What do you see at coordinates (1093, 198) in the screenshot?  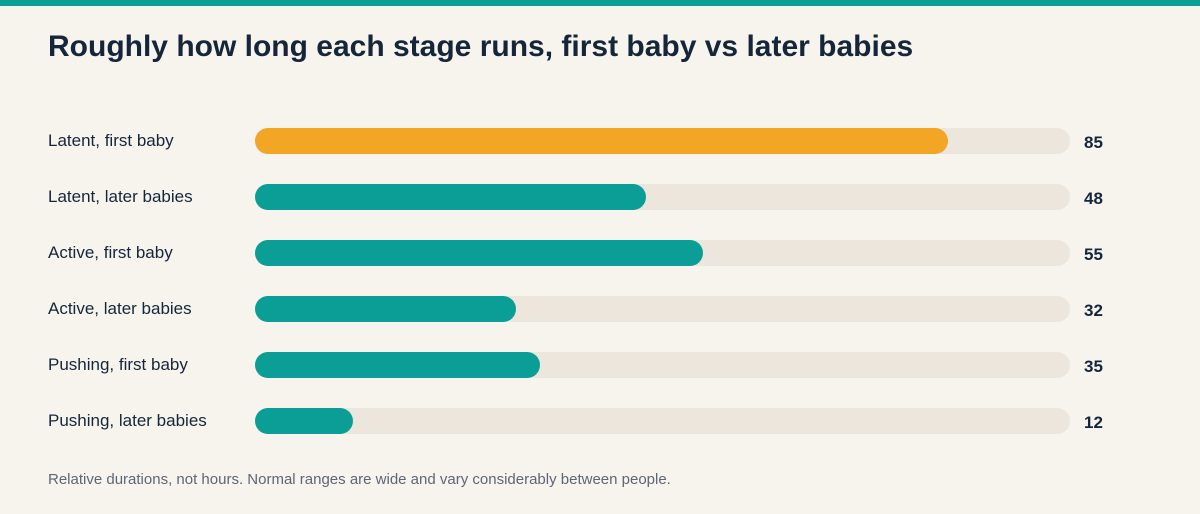 I see `data-label: 48` at bounding box center [1093, 198].